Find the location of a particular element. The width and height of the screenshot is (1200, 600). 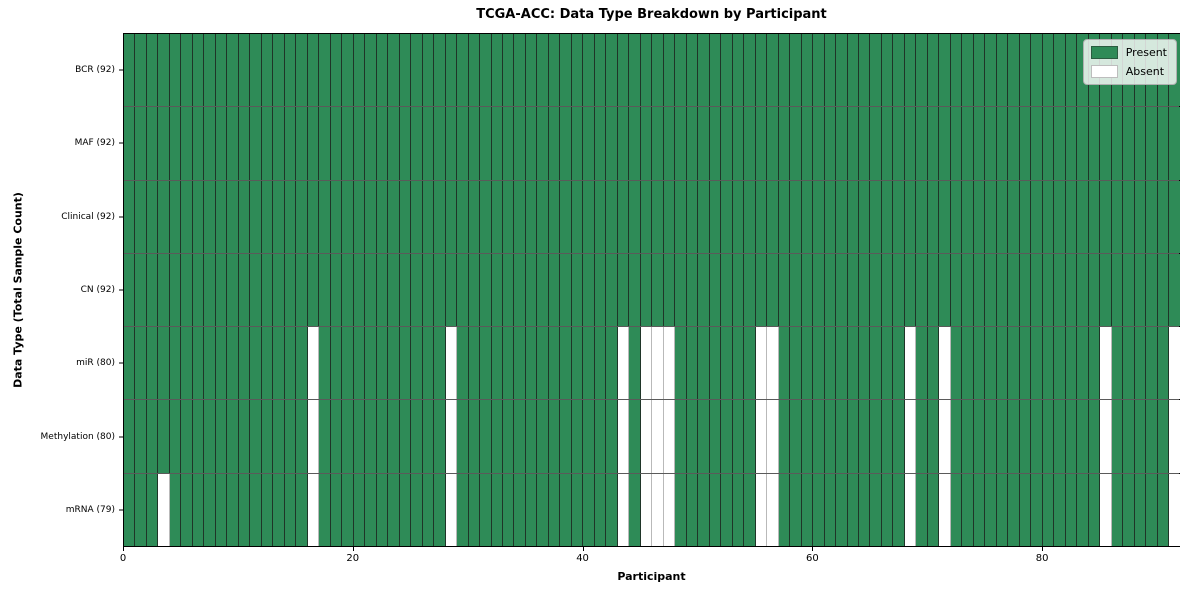

legend-item-absent: Absent is located at coordinates (1128, 71).